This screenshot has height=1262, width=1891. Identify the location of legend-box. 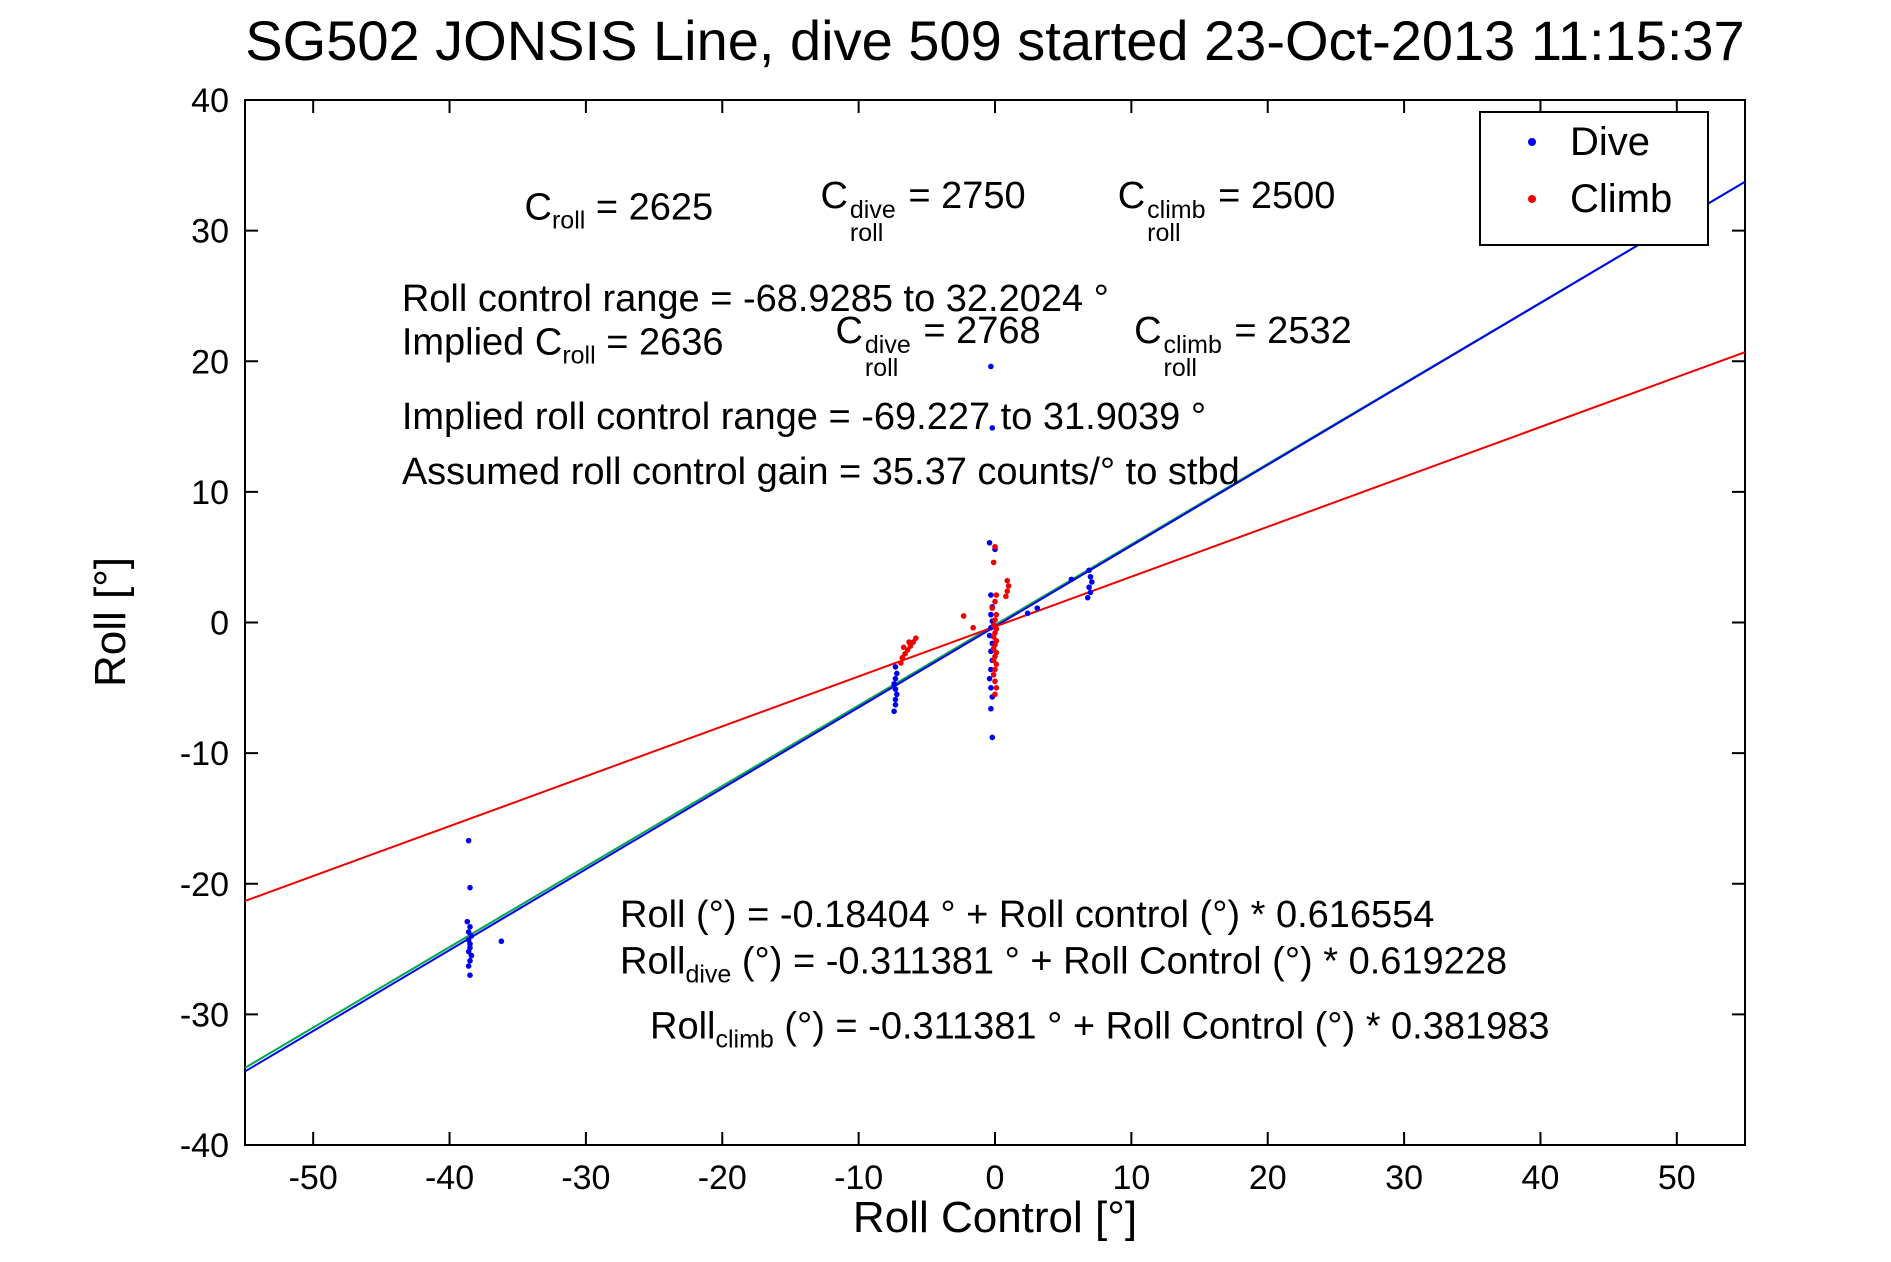
(1594, 178).